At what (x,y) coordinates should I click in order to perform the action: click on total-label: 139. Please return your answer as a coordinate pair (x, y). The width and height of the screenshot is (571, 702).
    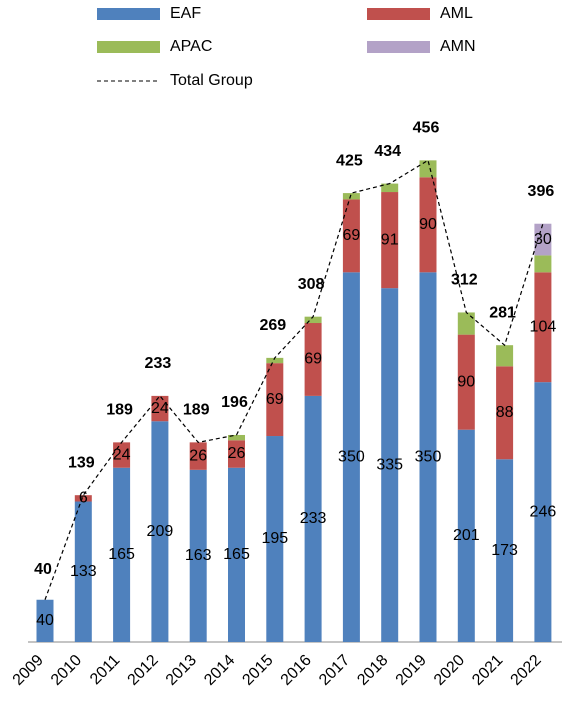
    Looking at the image, I should click on (81, 462).